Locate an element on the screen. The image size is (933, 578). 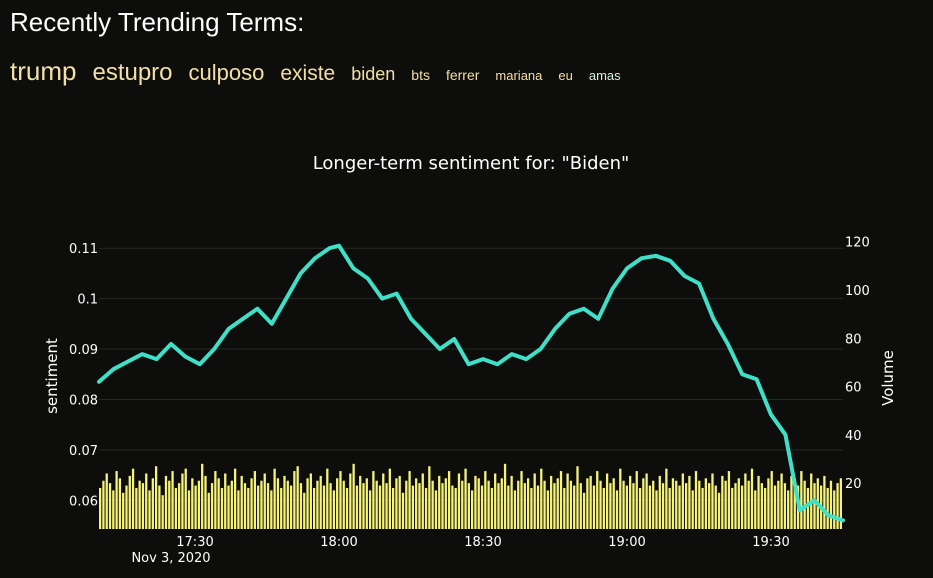
y-tick-label: 0.07 is located at coordinates (83, 451).